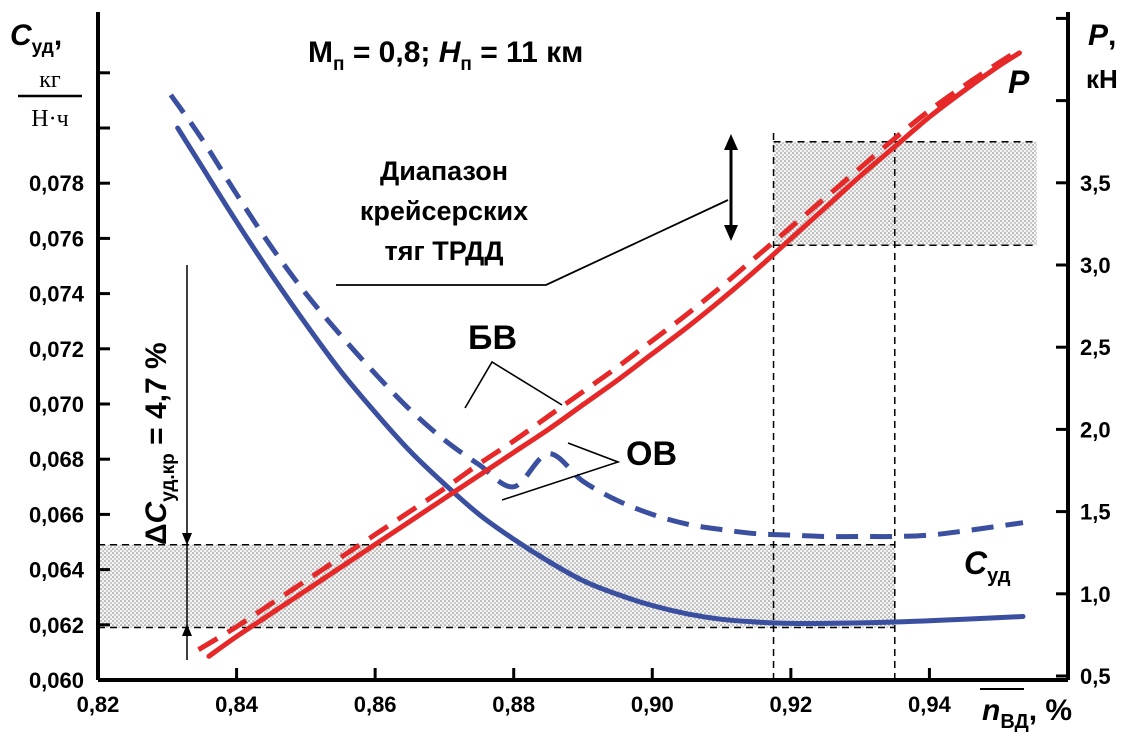 This screenshot has width=1138, height=740. What do you see at coordinates (159, 443) in the screenshot?
I see `delta-c-label: ΔCуд.кр = 4,7 %` at bounding box center [159, 443].